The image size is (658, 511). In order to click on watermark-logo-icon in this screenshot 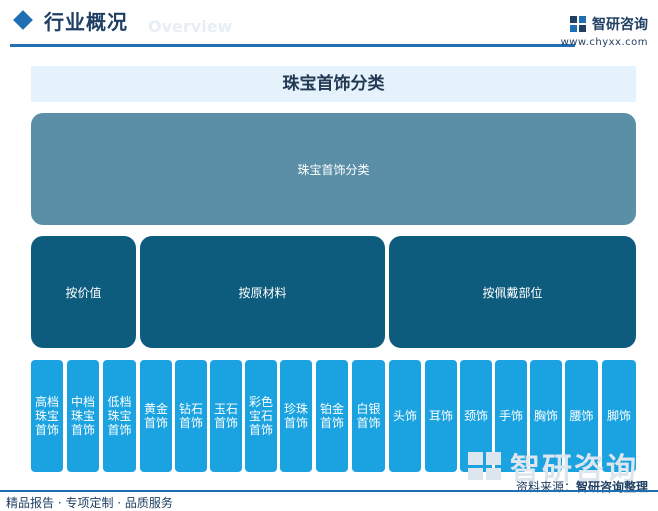, I will do `click(484, 466)`.